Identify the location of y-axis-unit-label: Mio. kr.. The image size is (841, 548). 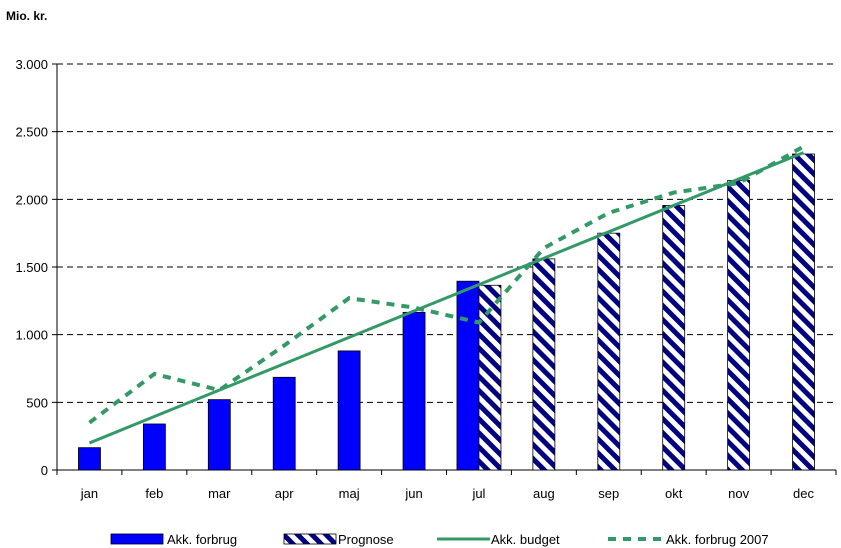
(27, 16).